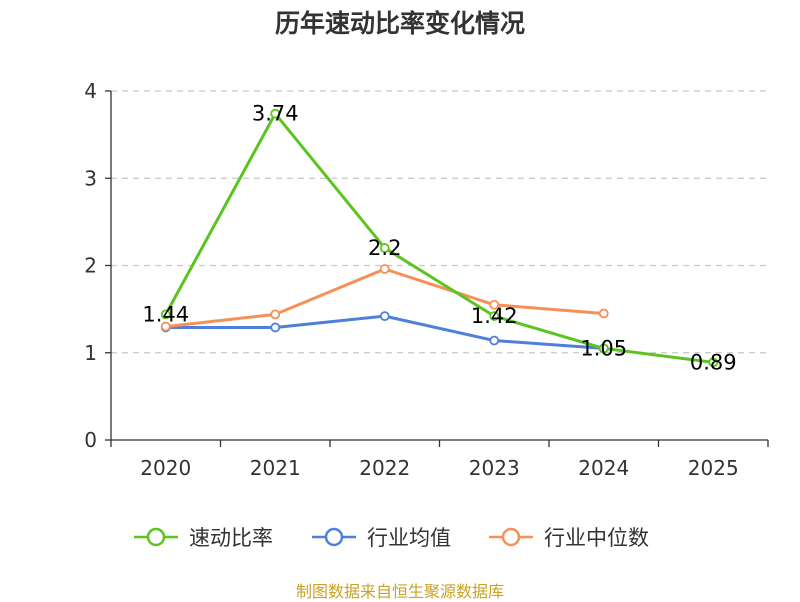  Describe the element at coordinates (90, 91) in the screenshot. I see `y-tick-label: 4` at that location.